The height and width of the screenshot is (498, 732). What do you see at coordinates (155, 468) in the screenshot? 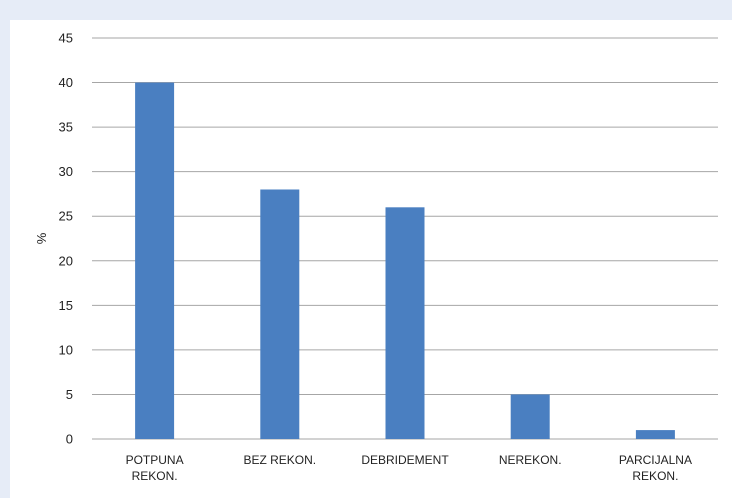
I see `x-tick-label: POTPUNA REKON.` at bounding box center [155, 468].